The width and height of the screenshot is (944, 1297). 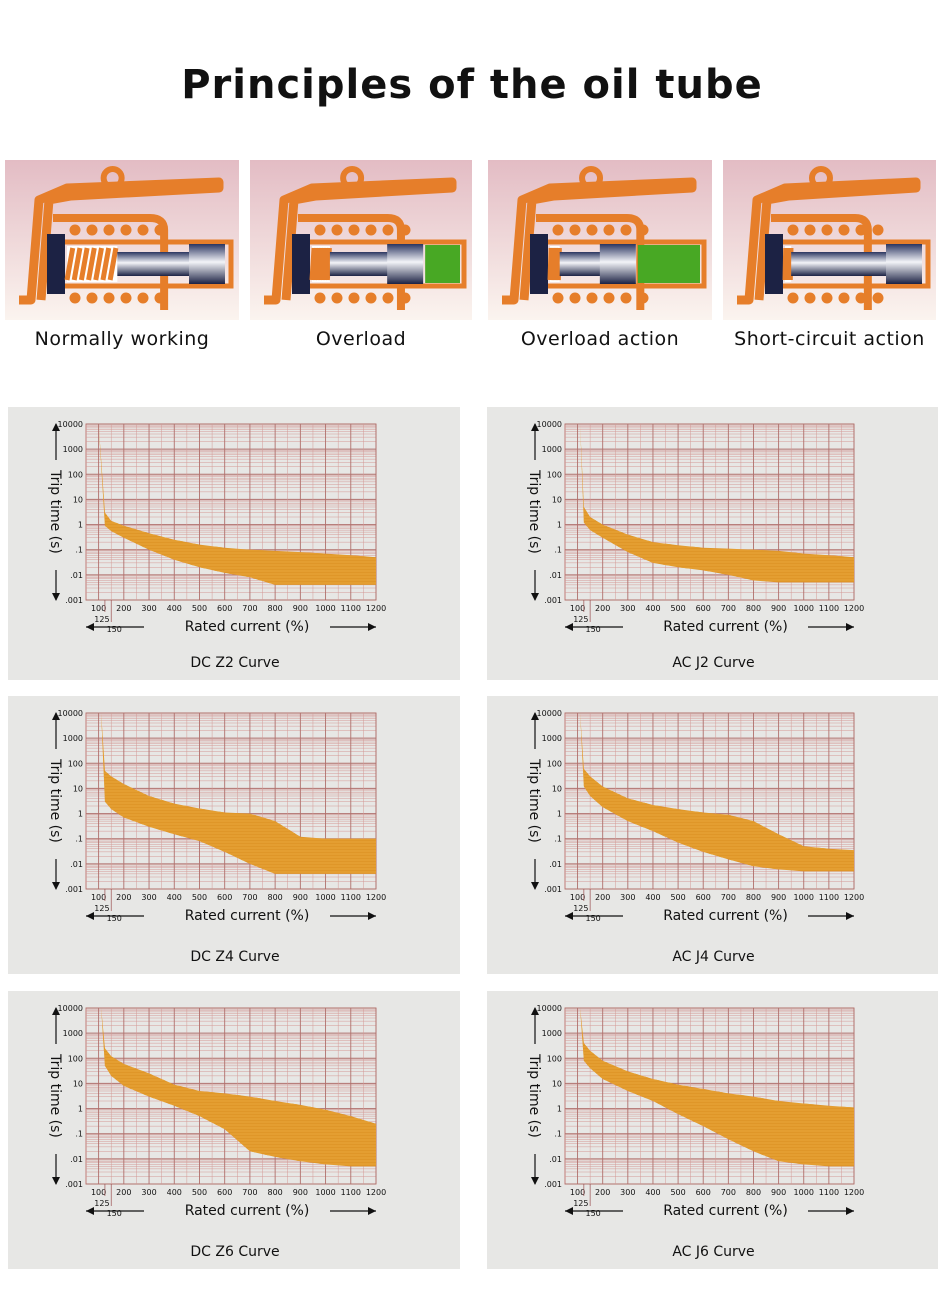 What do you see at coordinates (442, 264) in the screenshot?
I see `oil-fill` at bounding box center [442, 264].